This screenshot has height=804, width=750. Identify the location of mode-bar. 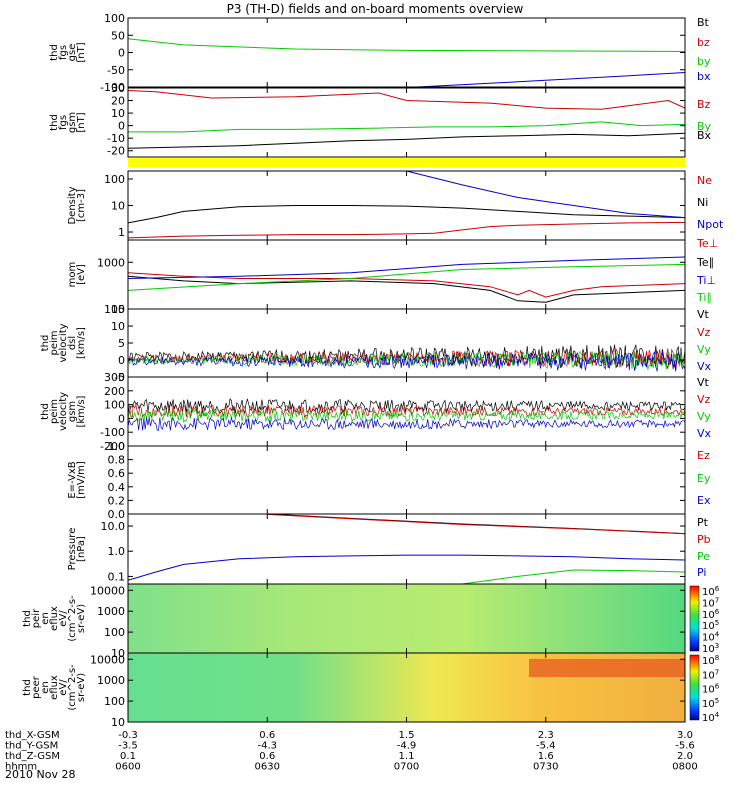
(406, 162).